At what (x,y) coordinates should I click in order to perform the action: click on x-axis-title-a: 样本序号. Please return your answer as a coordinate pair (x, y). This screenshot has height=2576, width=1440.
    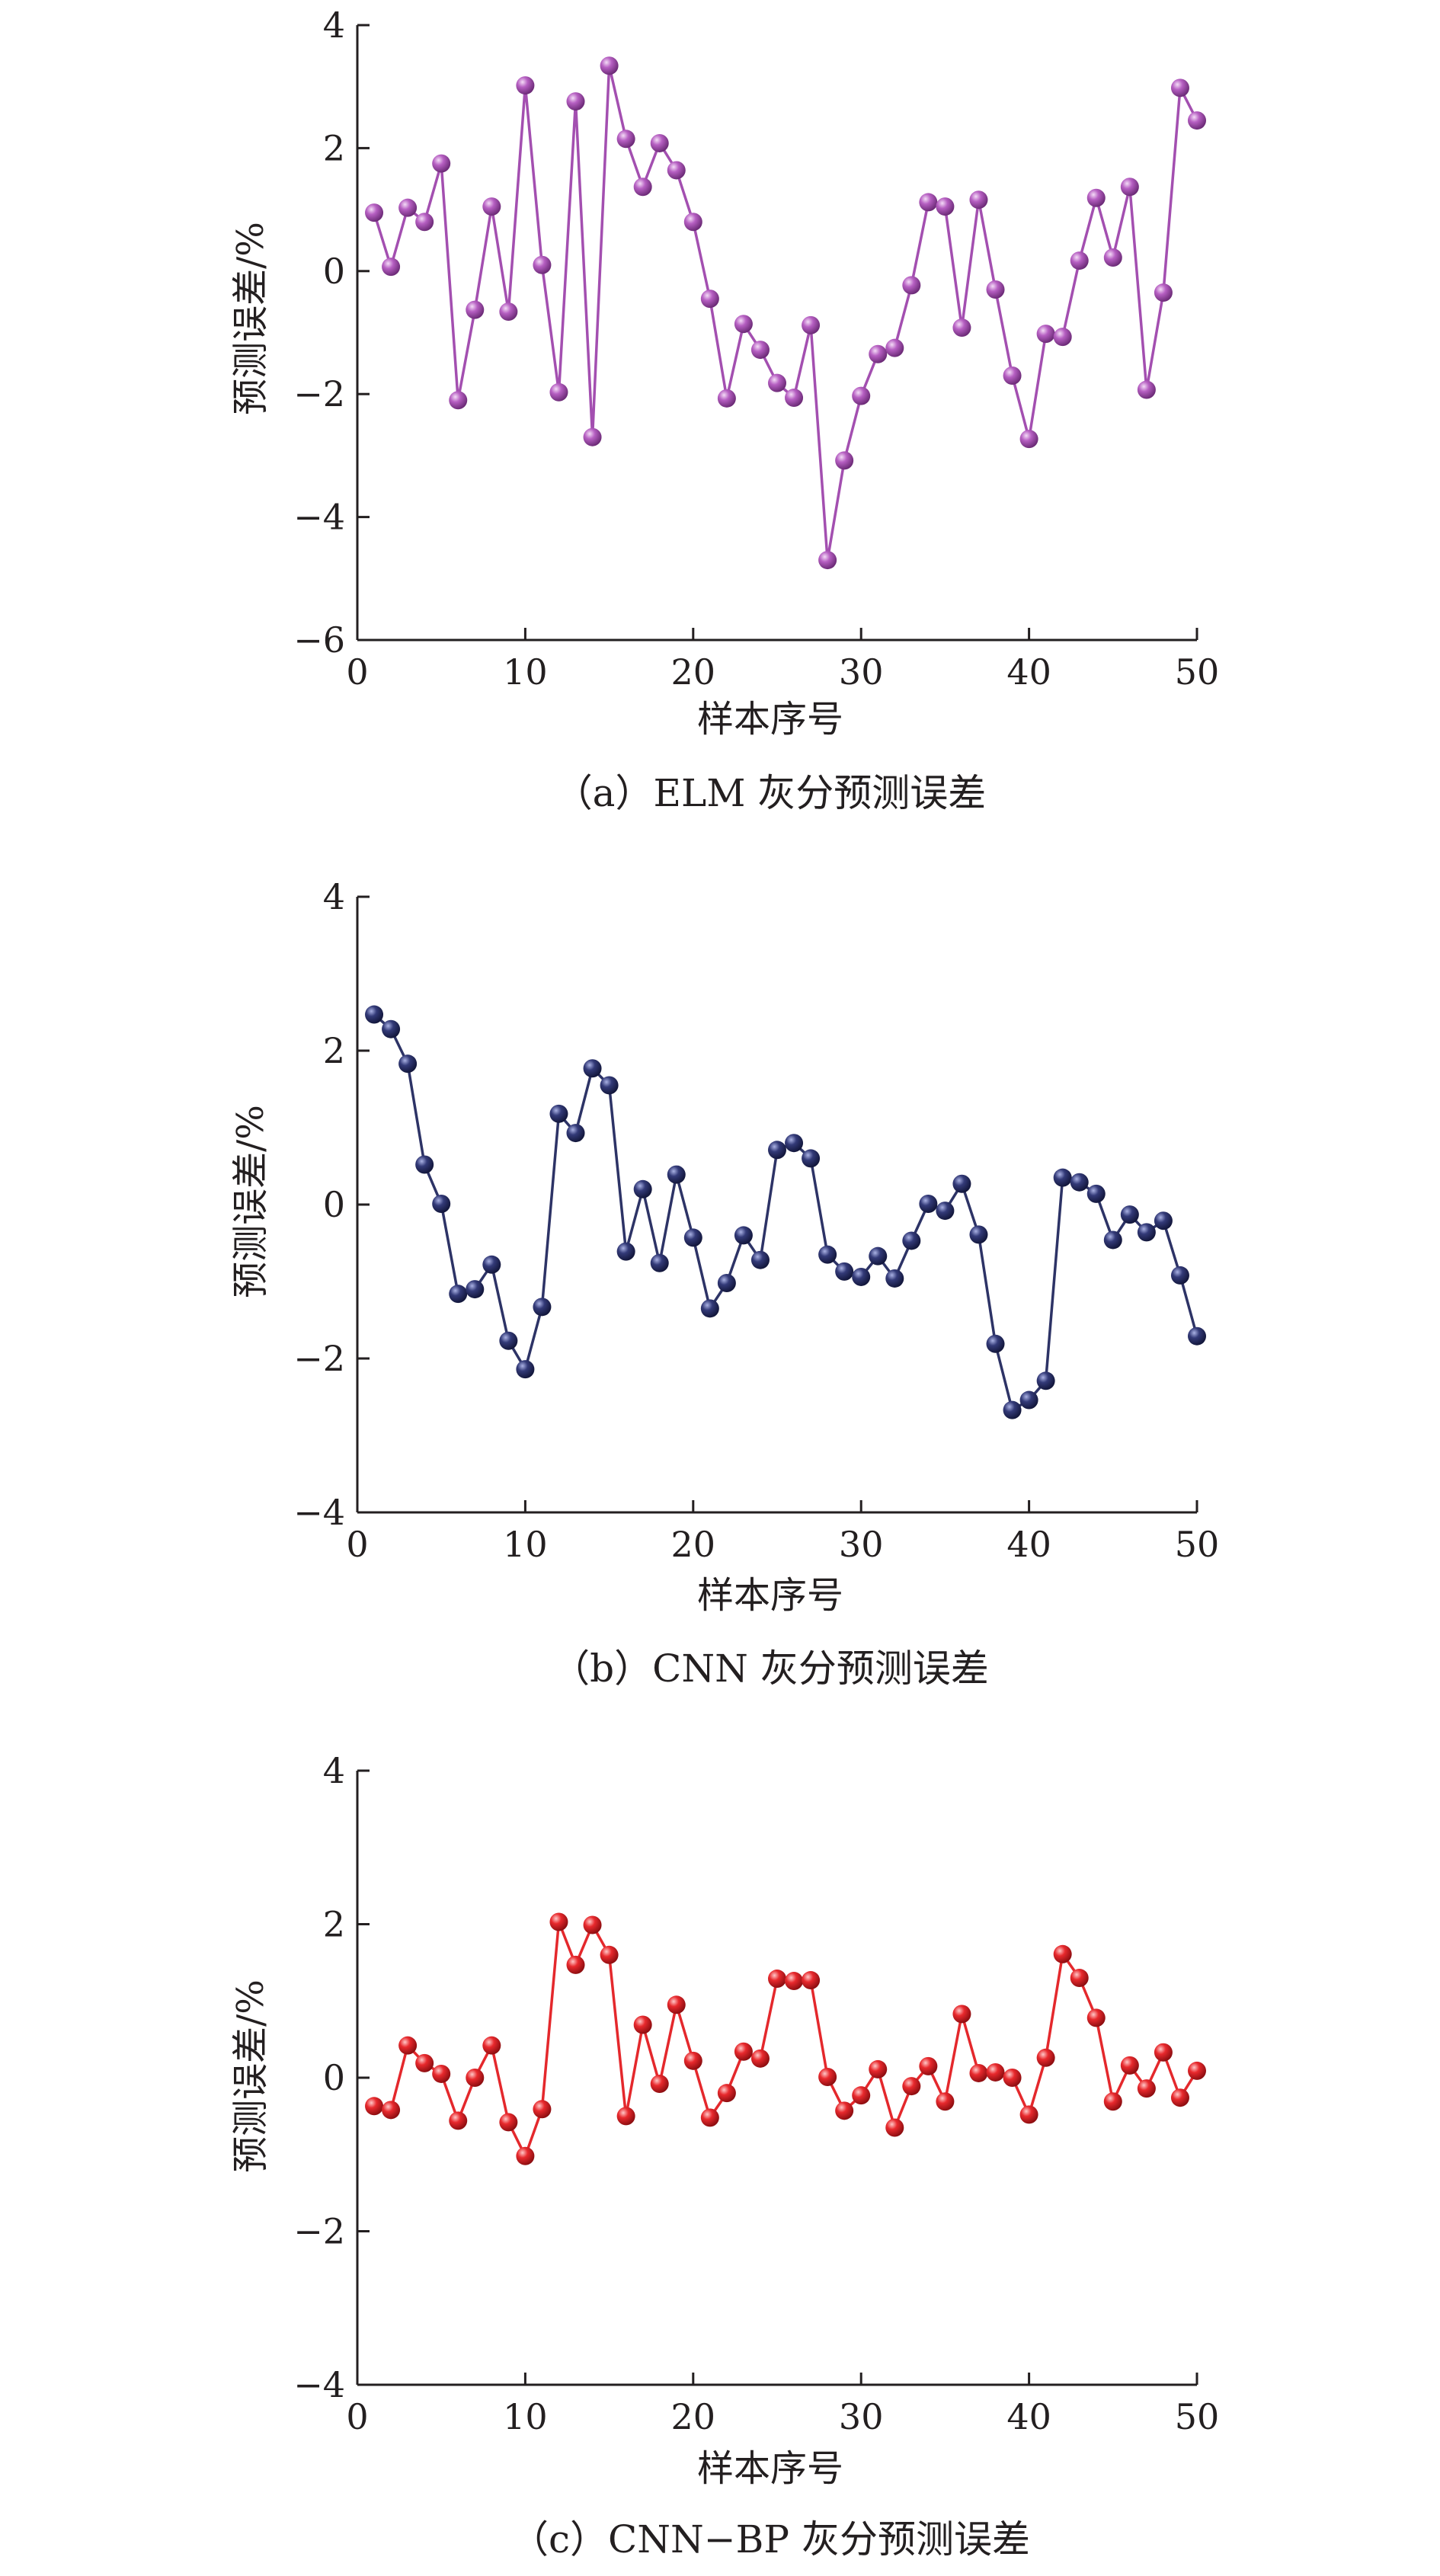
    Looking at the image, I should click on (770, 719).